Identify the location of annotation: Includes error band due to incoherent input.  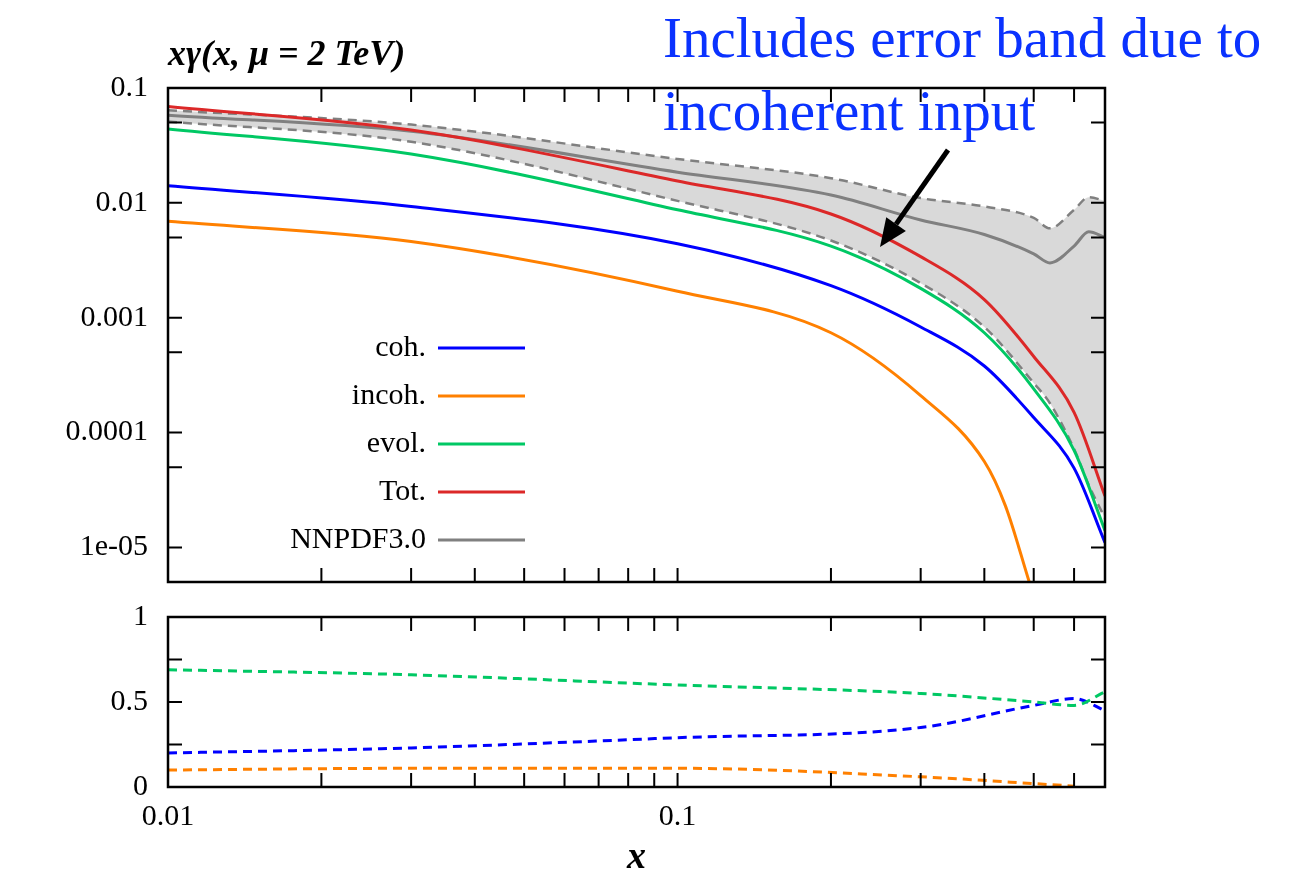
(963, 74).